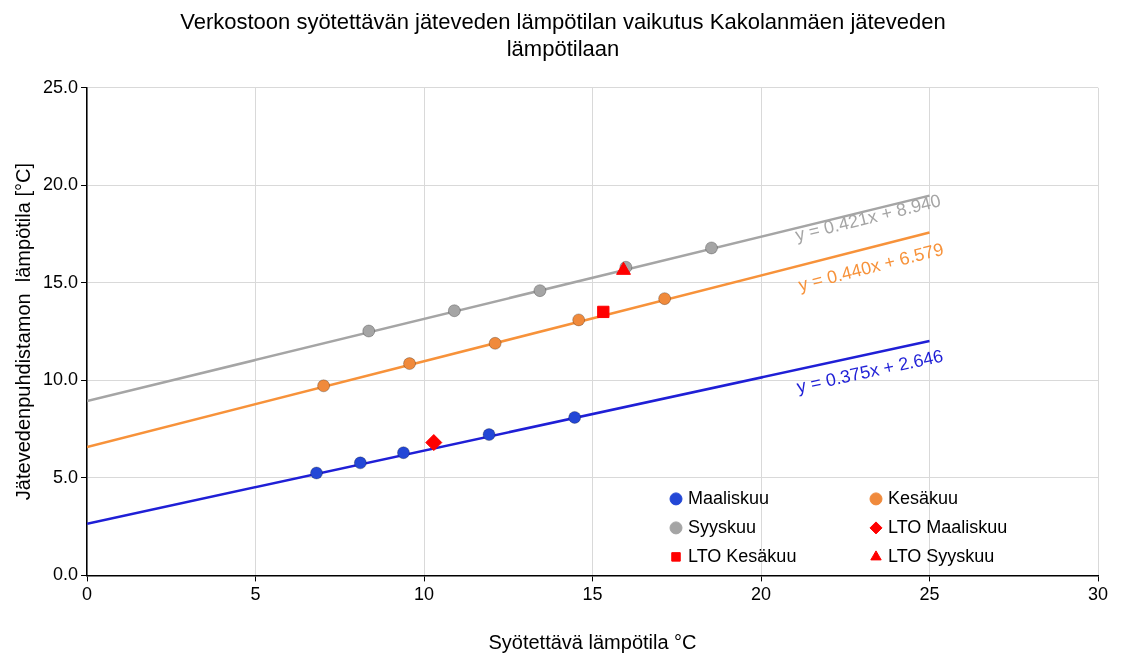  I want to click on legend-label: LTO Syyskuu, so click(941, 555).